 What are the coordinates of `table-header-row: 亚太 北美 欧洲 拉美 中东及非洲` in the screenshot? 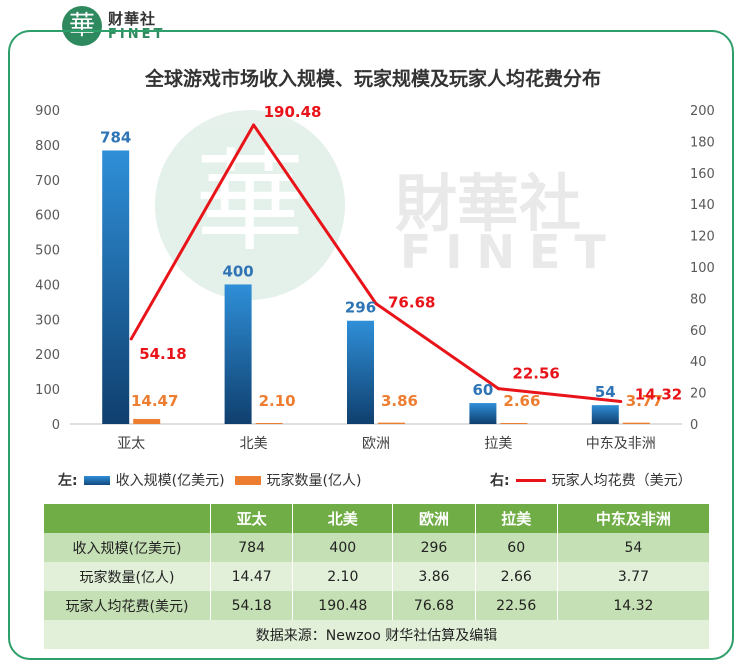 It's located at (377, 518).